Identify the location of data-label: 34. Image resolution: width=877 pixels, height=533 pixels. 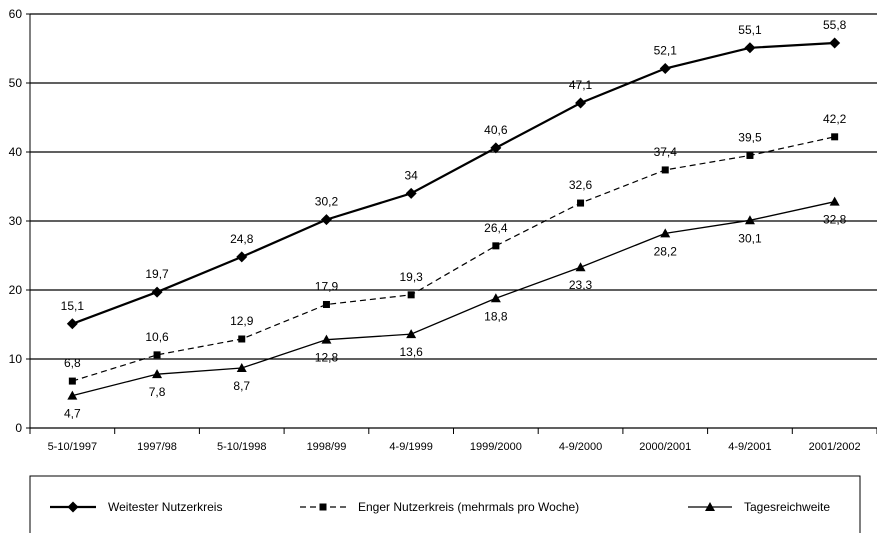
(411, 175).